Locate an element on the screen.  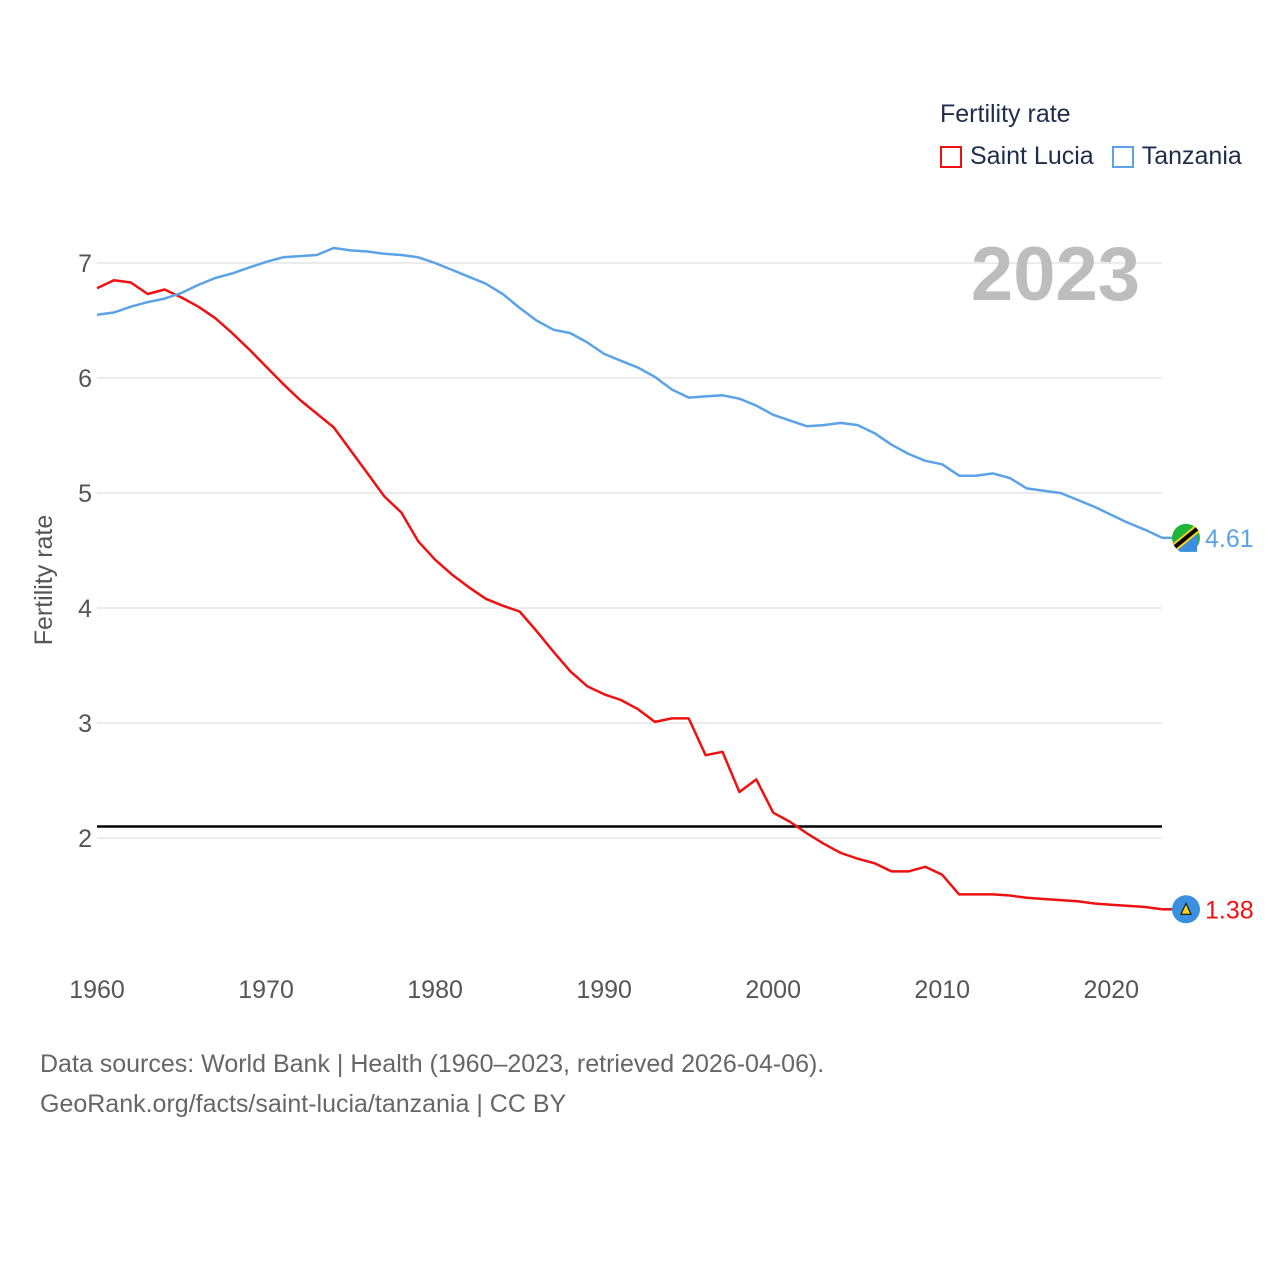
flag-stripe-black is located at coordinates (1186, 538).